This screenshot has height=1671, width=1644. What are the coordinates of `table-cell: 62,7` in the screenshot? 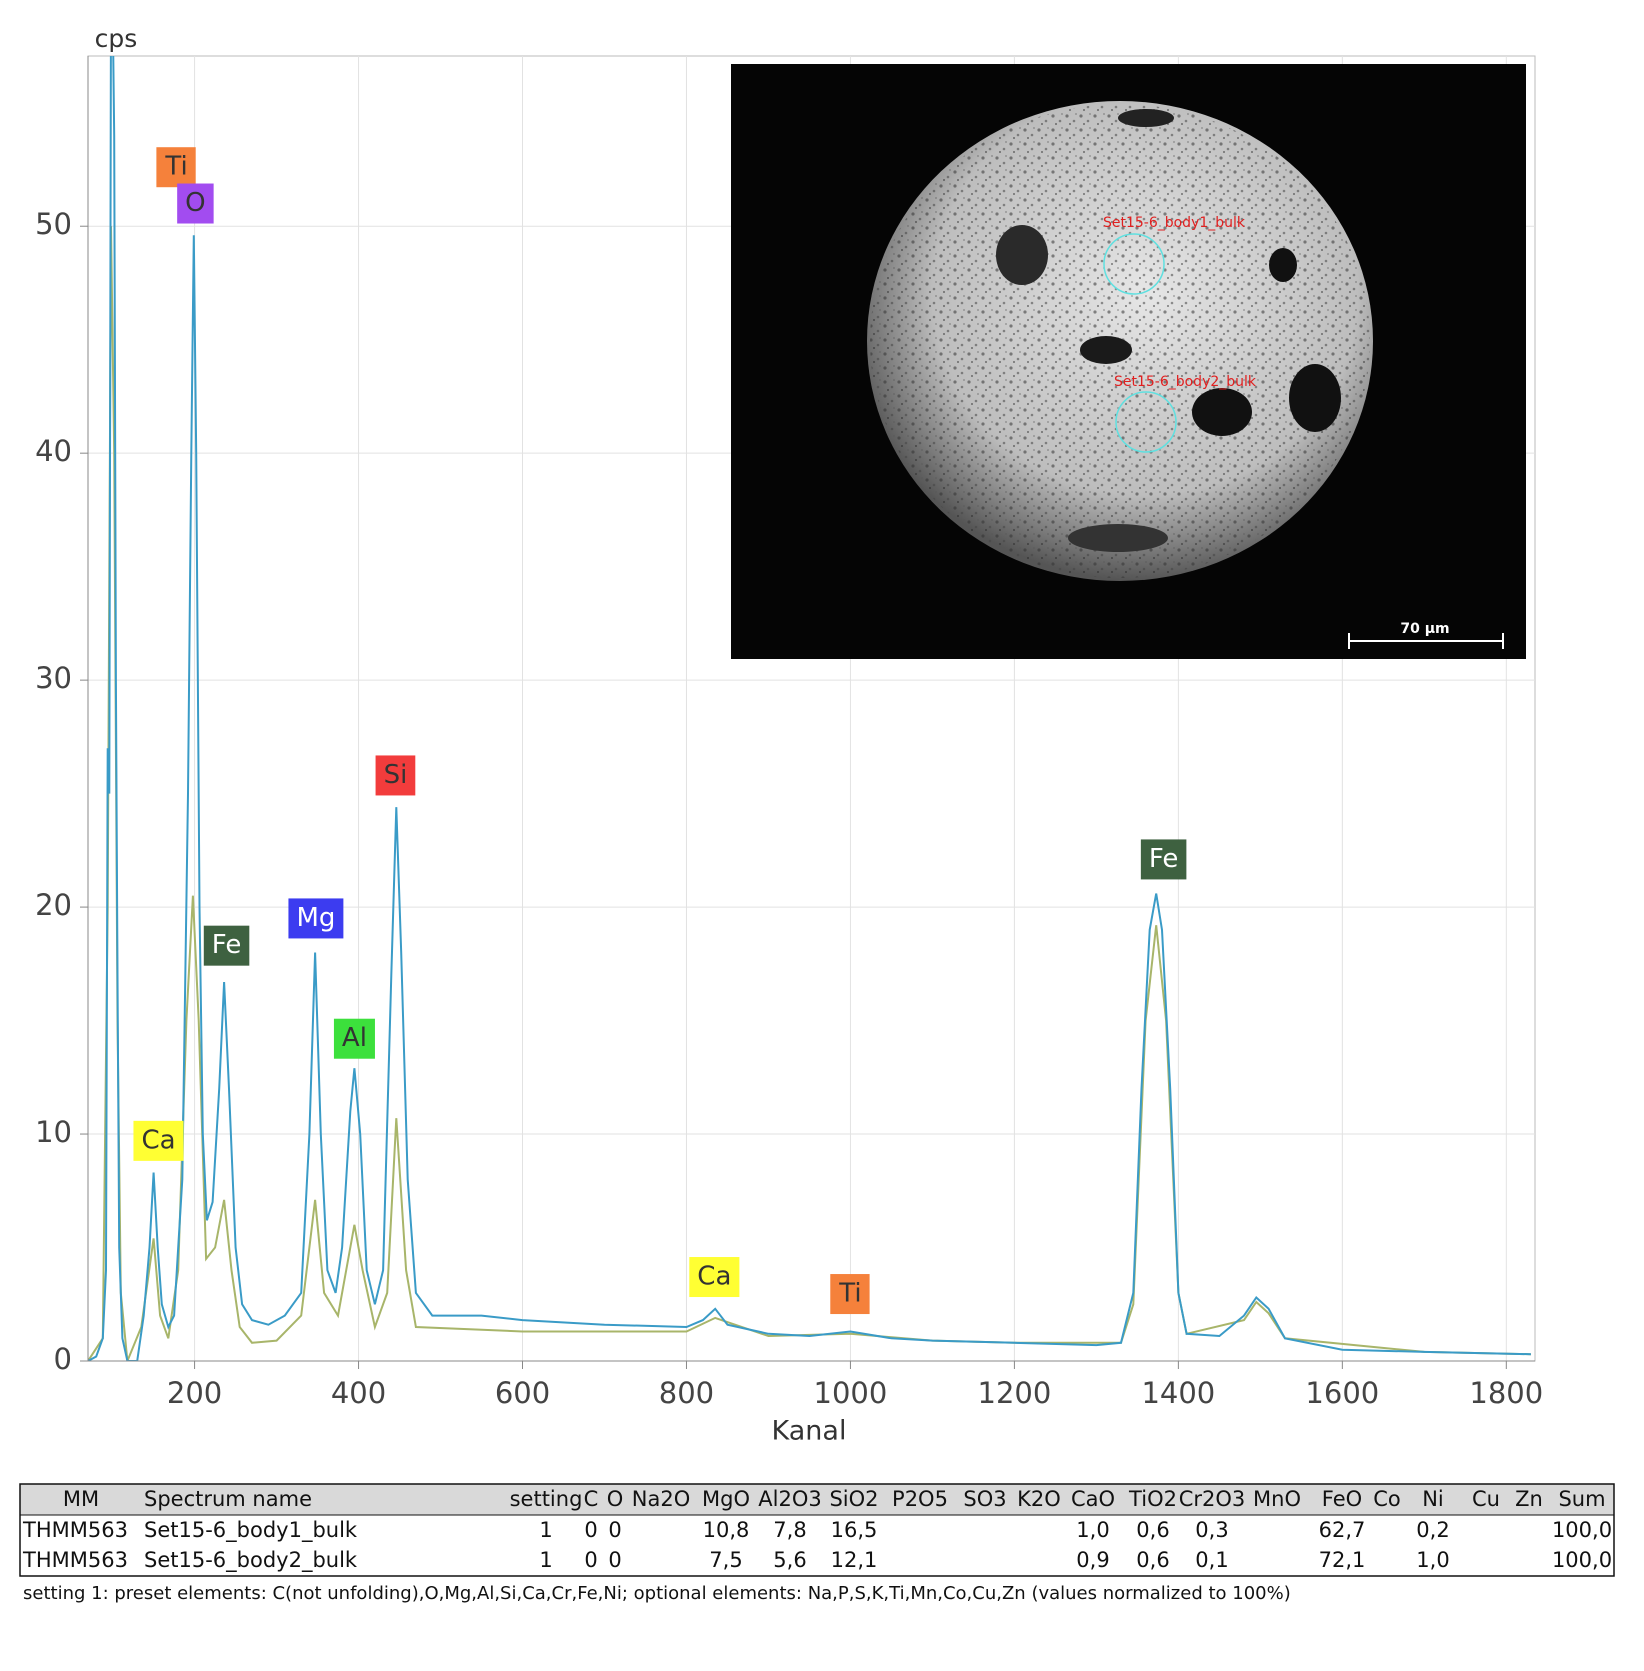 It's located at (1342, 1530).